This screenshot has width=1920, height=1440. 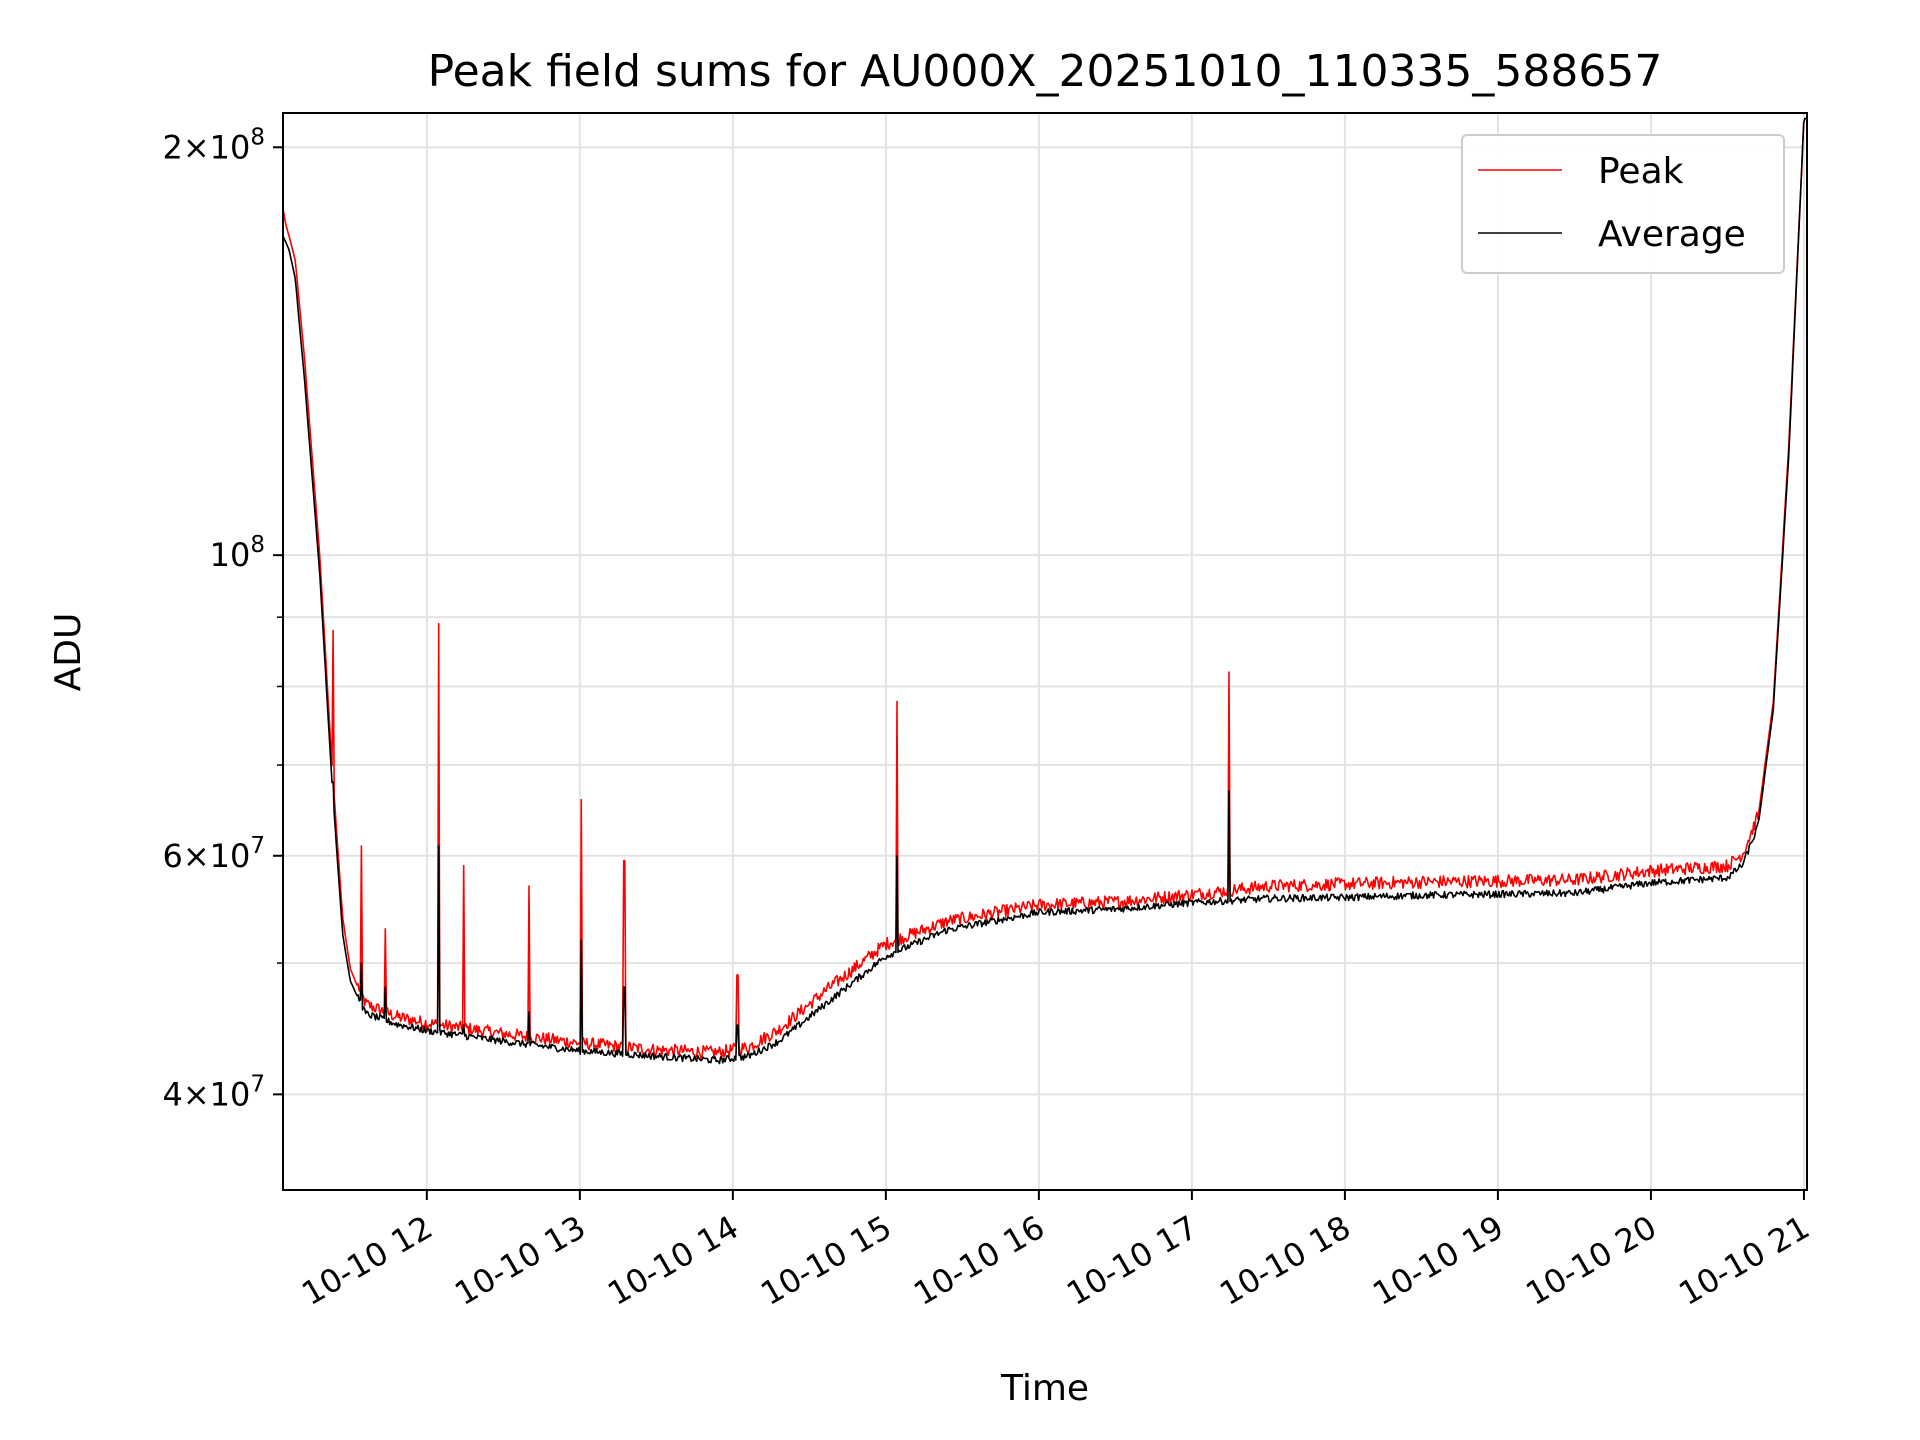 I want to click on legend-average-label: Average, so click(x=1672, y=234).